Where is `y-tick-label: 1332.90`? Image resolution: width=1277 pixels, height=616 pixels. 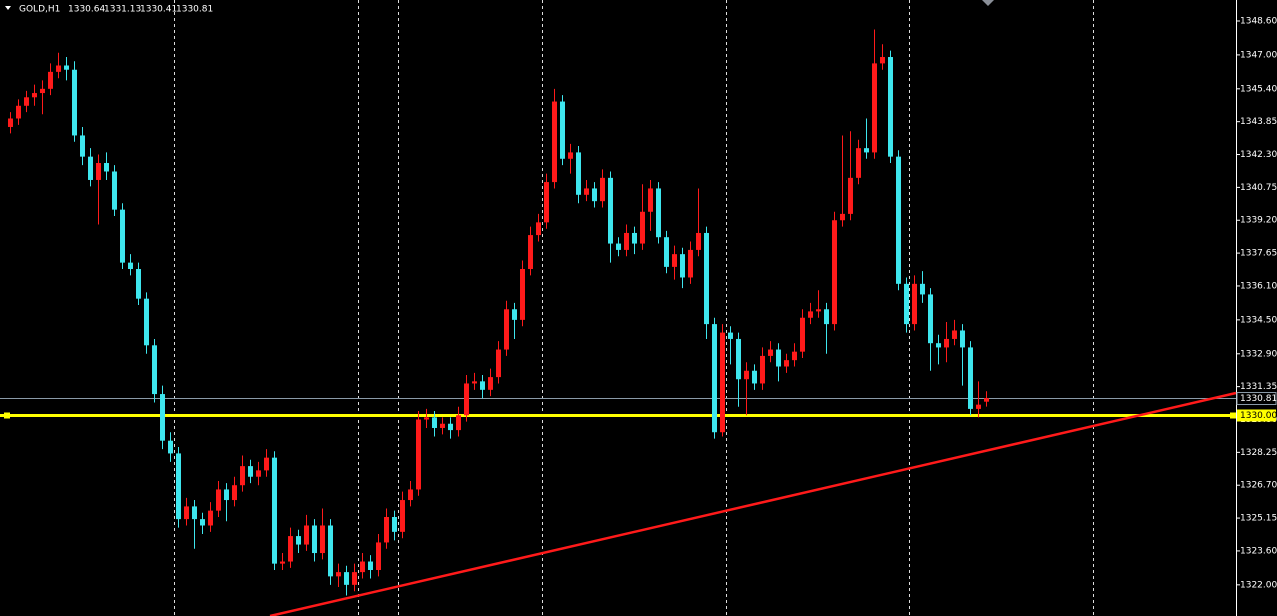 y-tick-label: 1332.90 is located at coordinates (1258, 354).